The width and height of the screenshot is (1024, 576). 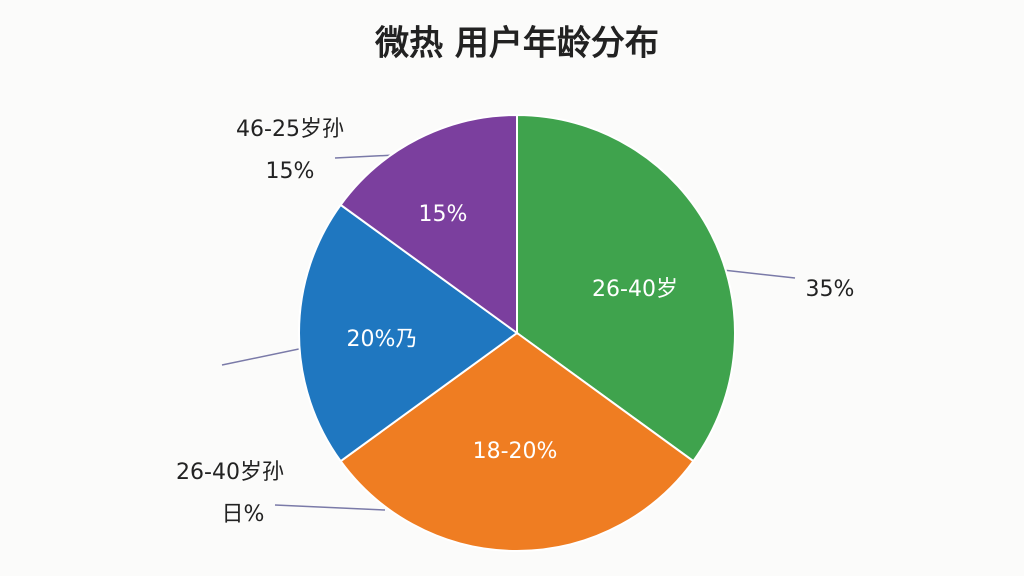 What do you see at coordinates (290, 171) in the screenshot?
I see `outer-label: 15%` at bounding box center [290, 171].